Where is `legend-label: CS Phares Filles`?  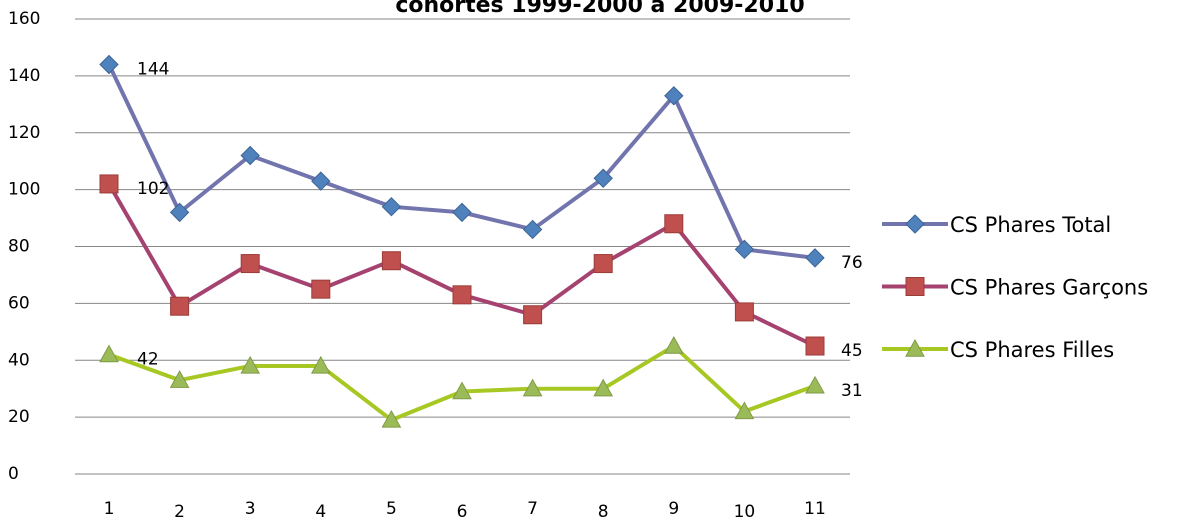 legend-label: CS Phares Filles is located at coordinates (1032, 350).